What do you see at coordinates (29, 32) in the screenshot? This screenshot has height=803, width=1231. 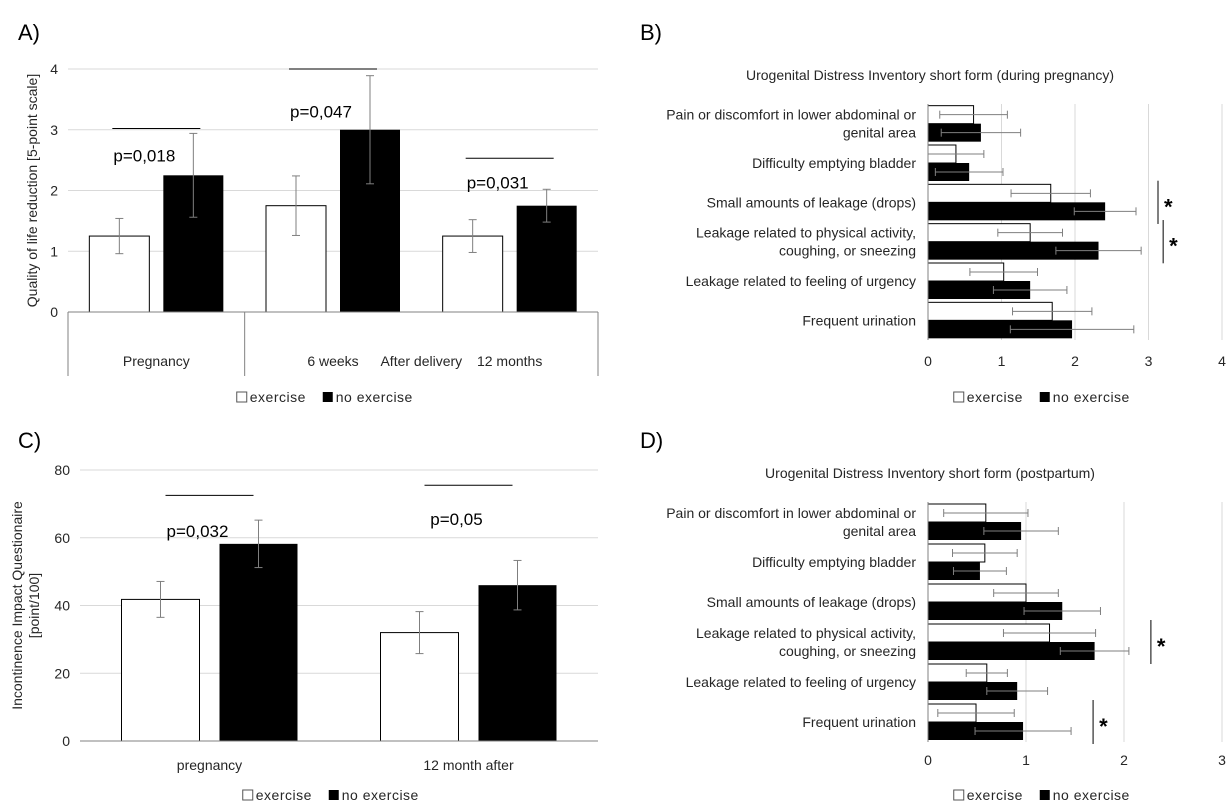 I see `panel-letter: A)` at bounding box center [29, 32].